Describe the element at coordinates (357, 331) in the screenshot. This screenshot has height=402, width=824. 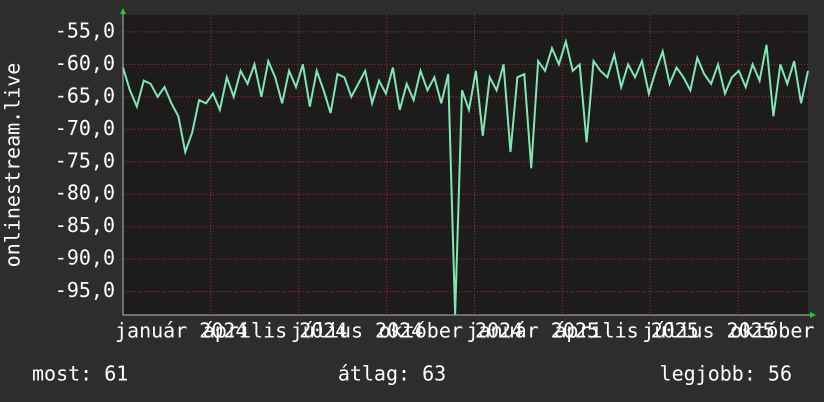
I see `x-tick-label: július 2024` at that location.